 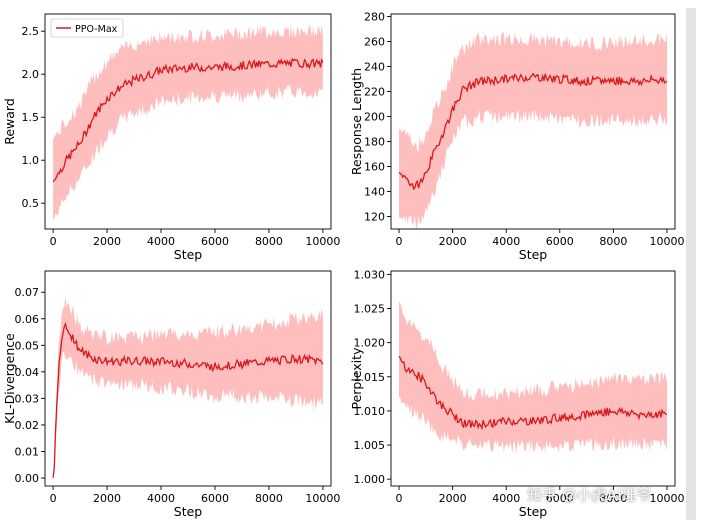 What do you see at coordinates (9, 378) in the screenshot?
I see `y-axis-label: KL-Divergence` at bounding box center [9, 378].